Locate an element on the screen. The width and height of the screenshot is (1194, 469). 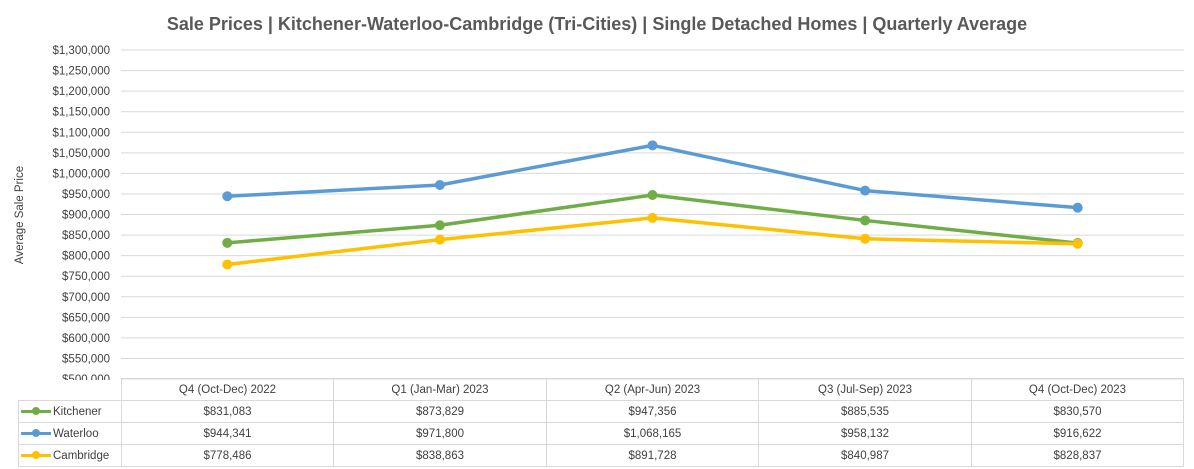
legend-entry: Kitchener is located at coordinates (70, 411).